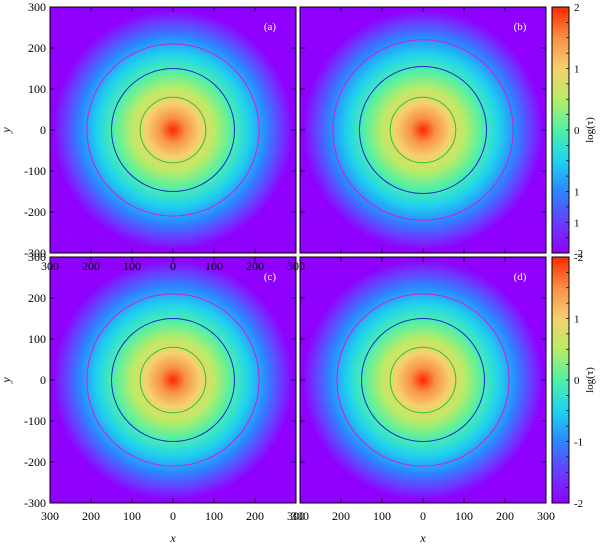  Describe the element at coordinates (6, 380) in the screenshot. I see `panel-c-ylabel: y` at that location.